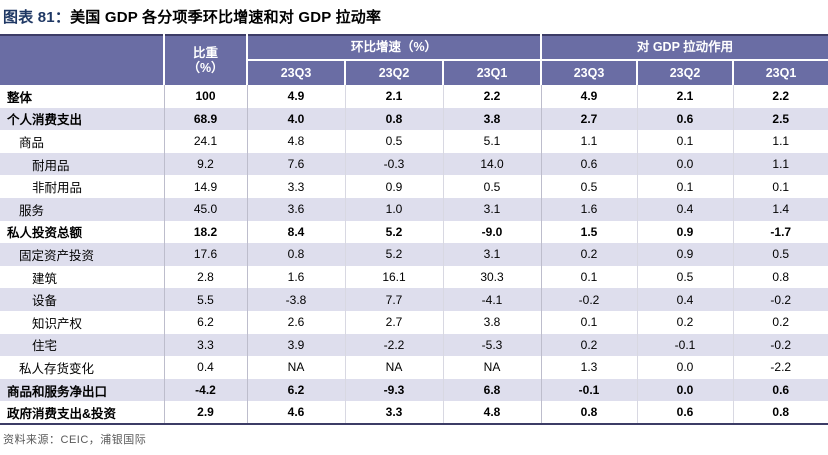 The width and height of the screenshot is (828, 455). I want to click on value-cell: 3.8, so click(491, 322).